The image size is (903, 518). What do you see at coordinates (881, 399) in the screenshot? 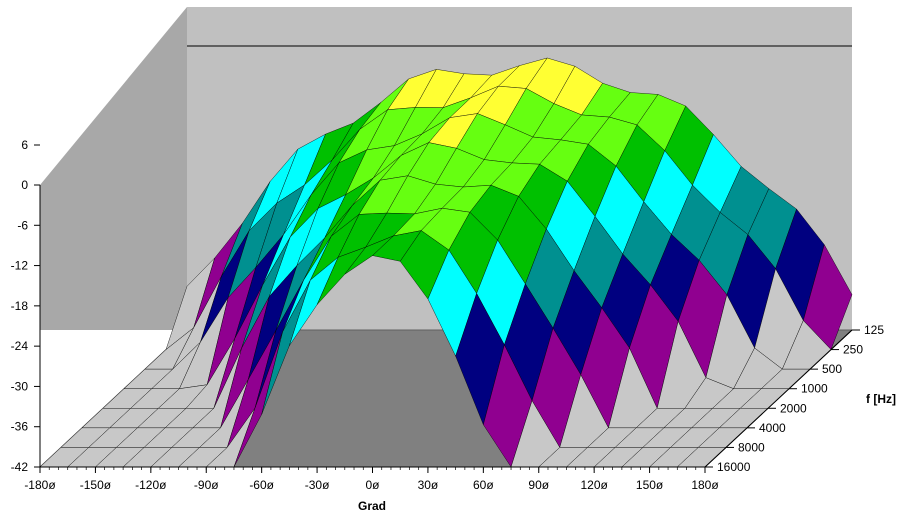
I see `depth-axis-title: f [Hz]` at bounding box center [881, 399].